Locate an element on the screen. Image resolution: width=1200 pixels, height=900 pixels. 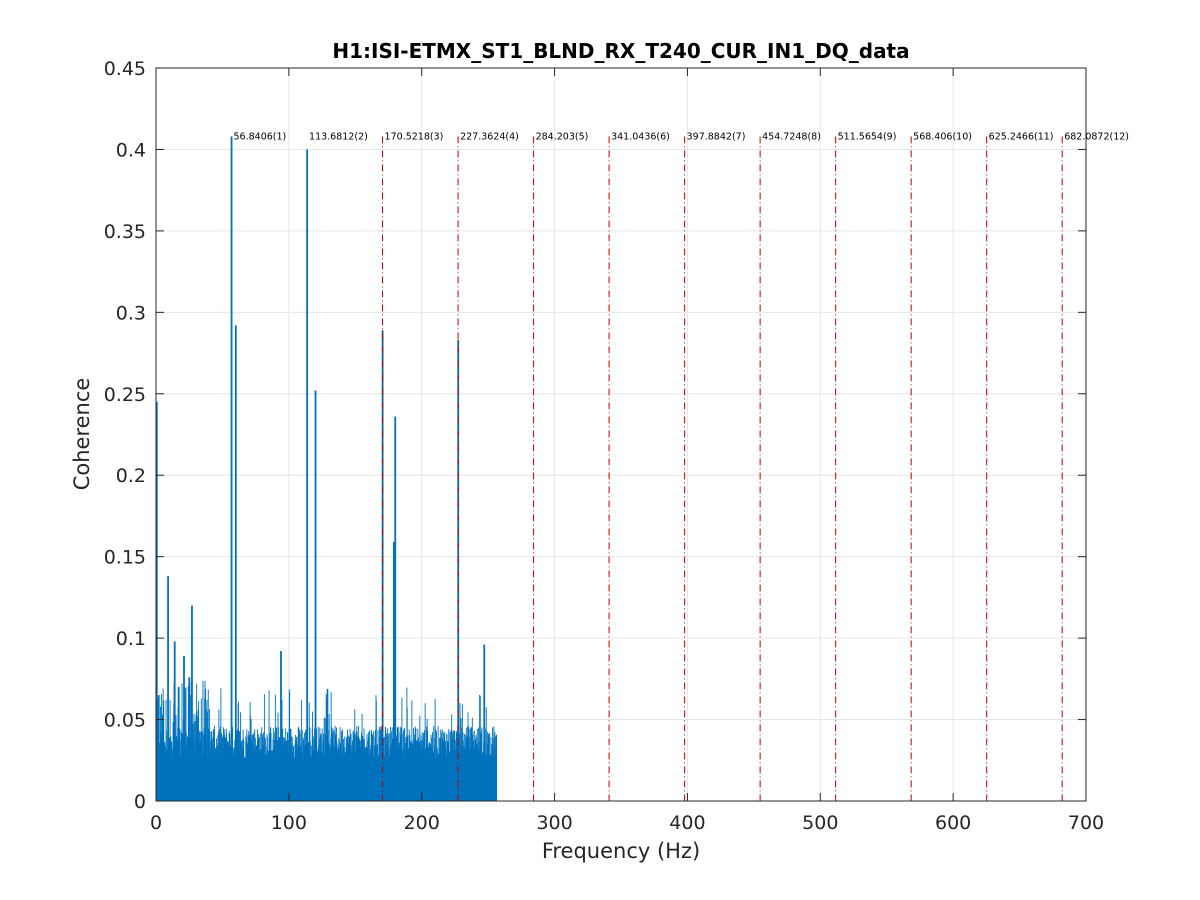
x-tick-label: 600 is located at coordinates (953, 823).